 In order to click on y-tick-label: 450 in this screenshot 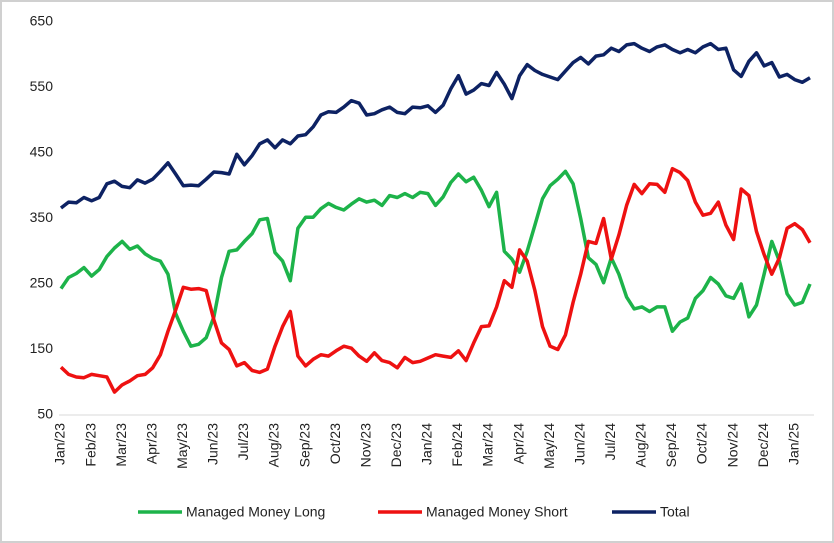, I will do `click(42, 152)`.